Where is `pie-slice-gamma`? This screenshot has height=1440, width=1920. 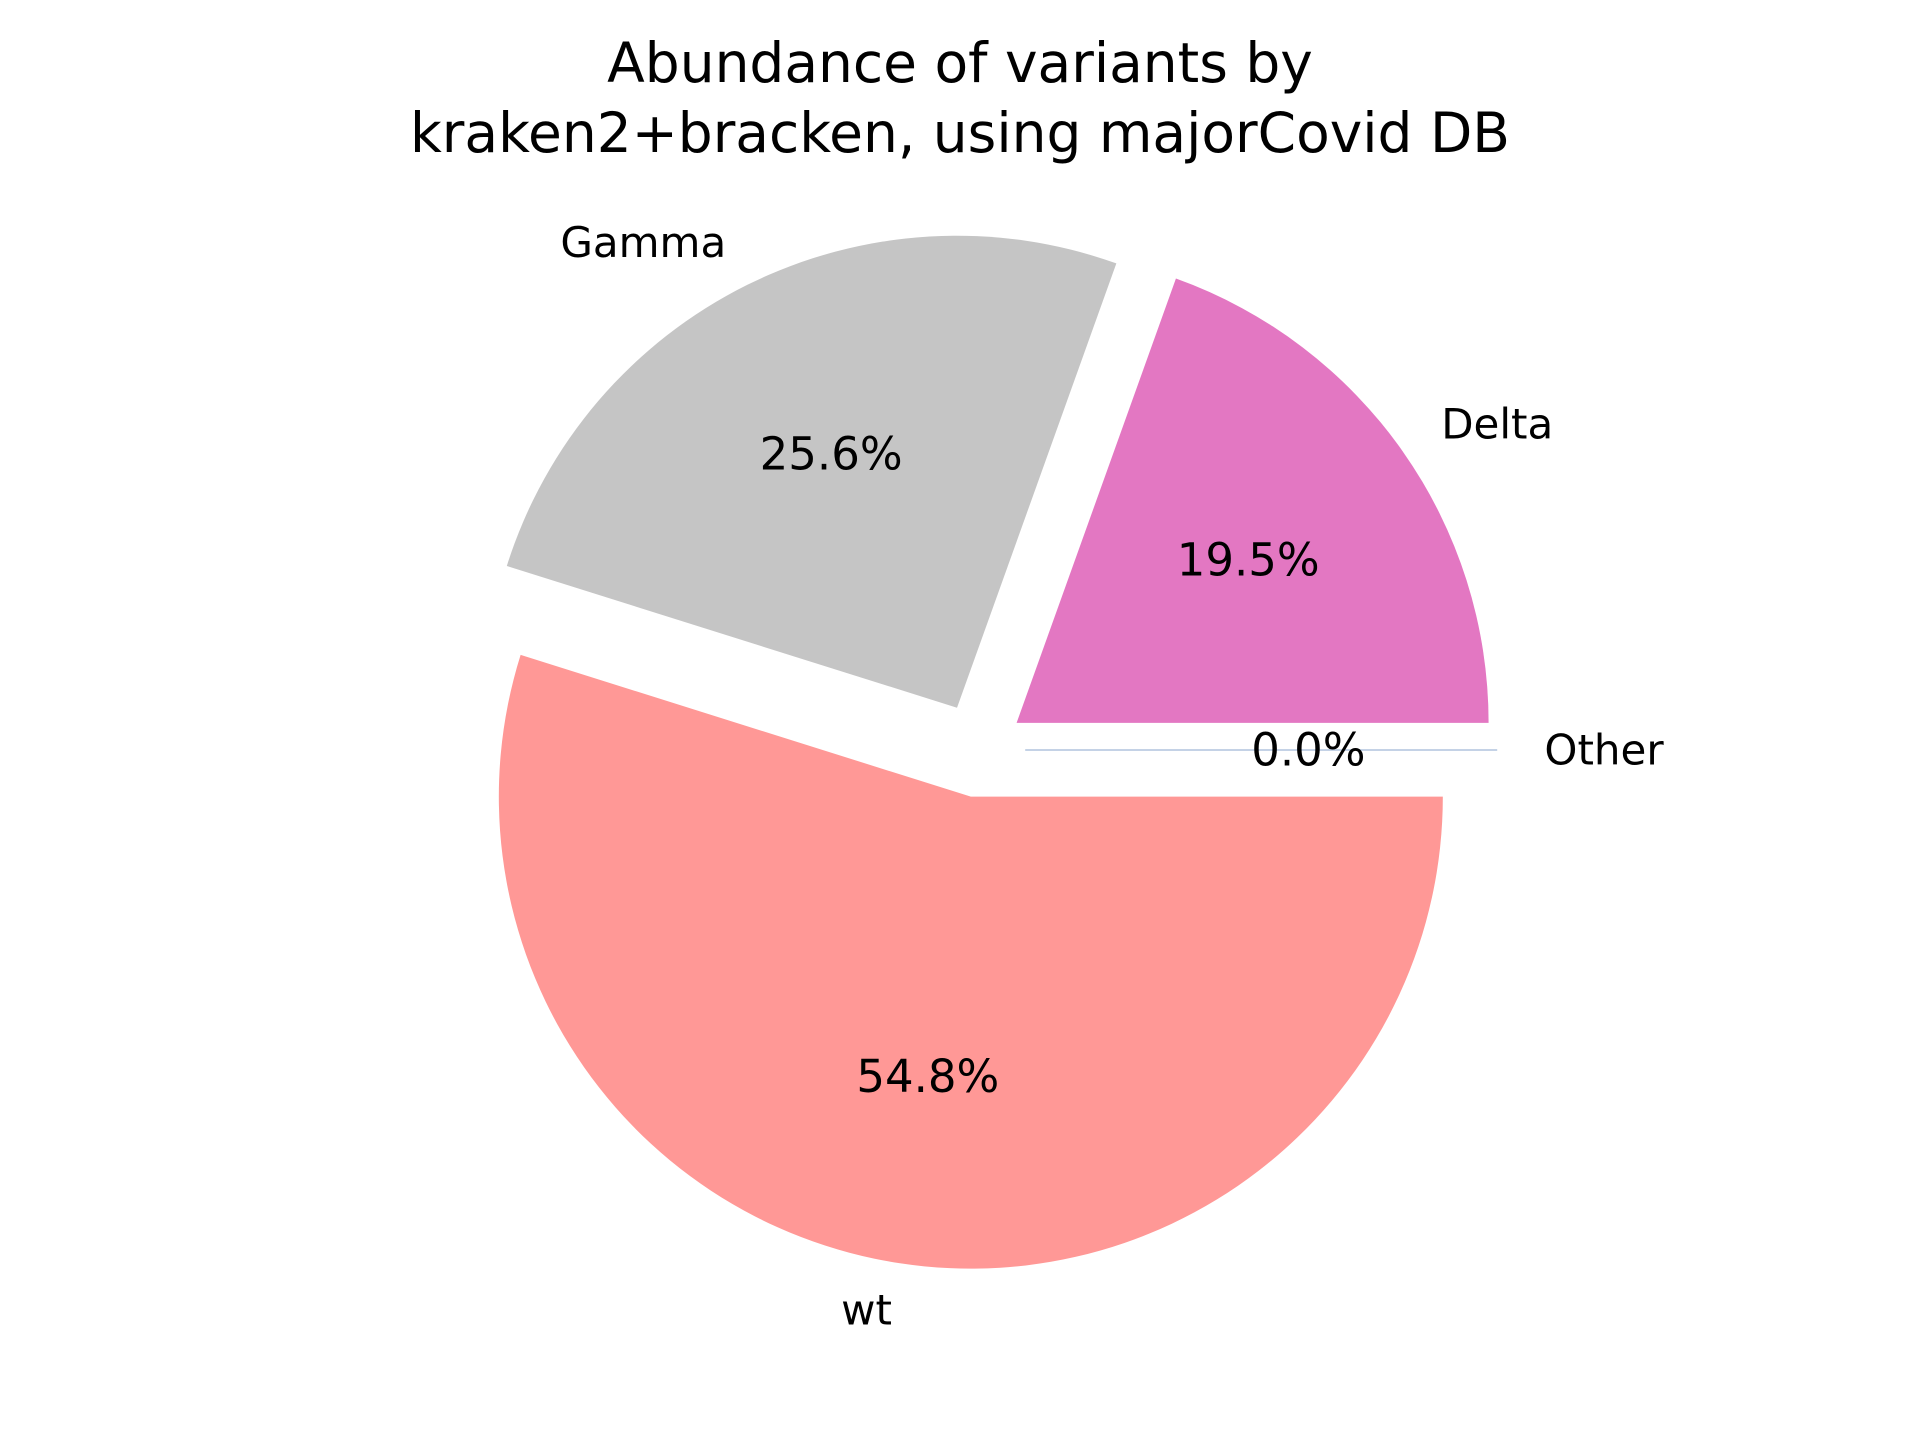 pie-slice-gamma is located at coordinates (811, 471).